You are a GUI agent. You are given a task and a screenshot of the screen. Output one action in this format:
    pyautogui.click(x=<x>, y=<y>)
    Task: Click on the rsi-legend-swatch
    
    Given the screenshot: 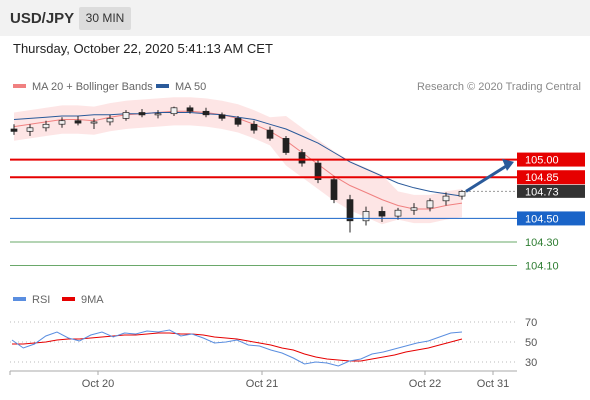 What is the action you would take?
    pyautogui.click(x=19, y=299)
    